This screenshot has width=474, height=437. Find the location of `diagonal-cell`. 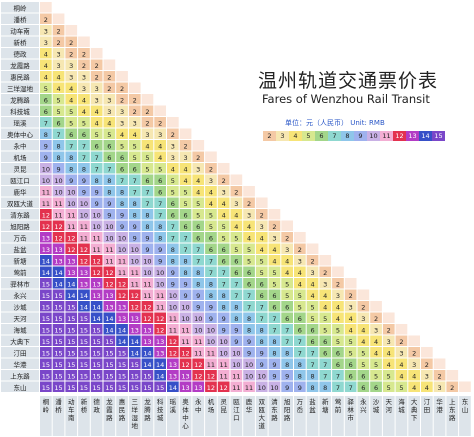

diagonal-cell is located at coordinates (261, 202).